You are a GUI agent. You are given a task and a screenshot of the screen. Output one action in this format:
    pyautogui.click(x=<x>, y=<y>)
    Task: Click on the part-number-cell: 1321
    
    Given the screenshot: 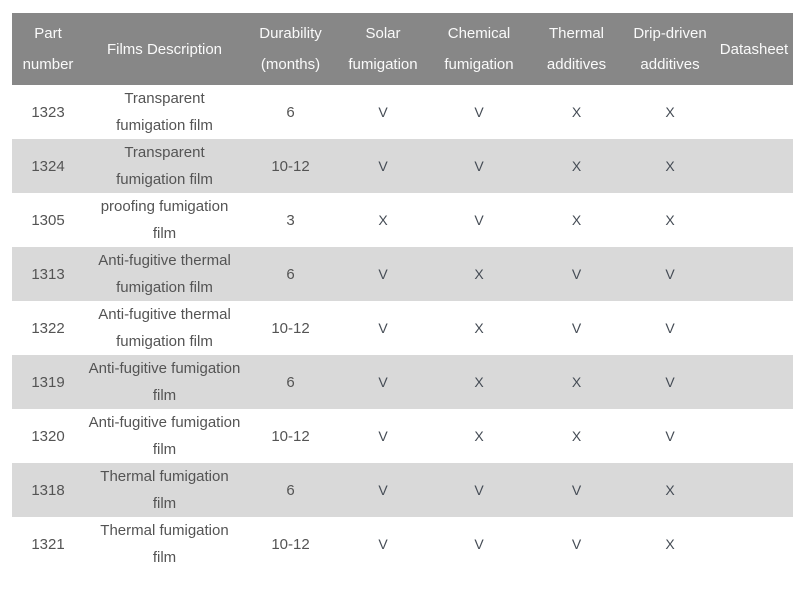 What is the action you would take?
    pyautogui.click(x=48, y=544)
    